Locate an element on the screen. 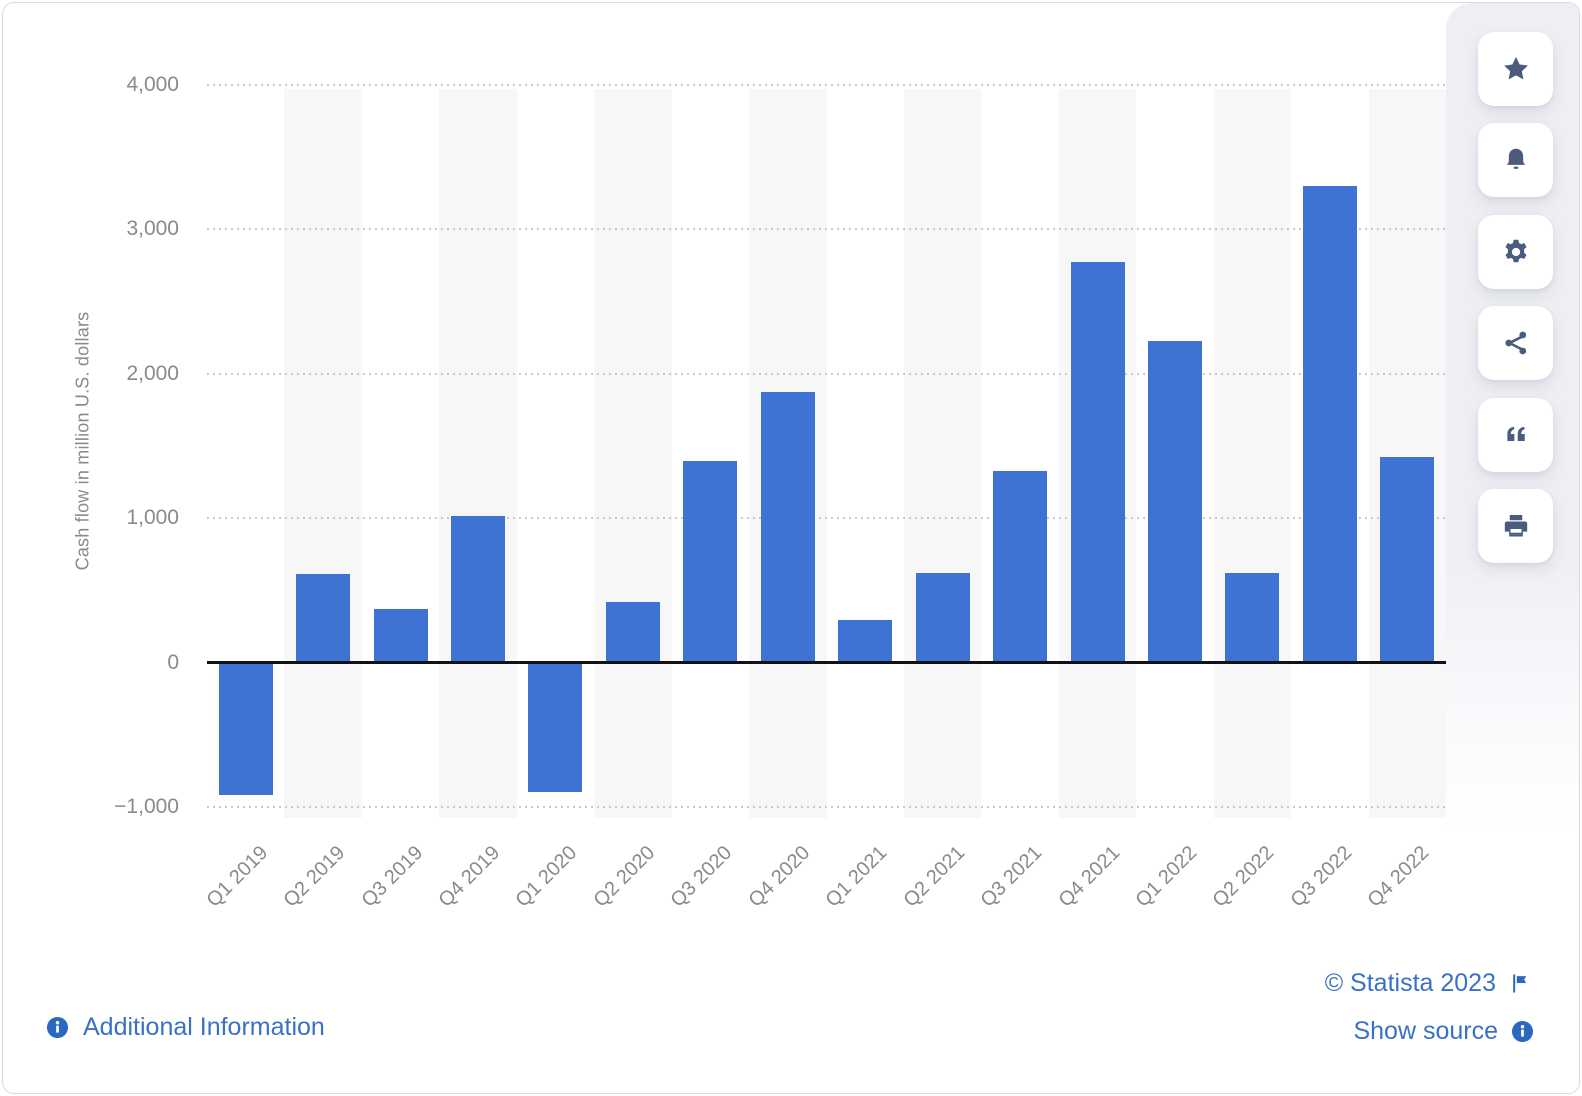  star-icon is located at coordinates (1515, 68).